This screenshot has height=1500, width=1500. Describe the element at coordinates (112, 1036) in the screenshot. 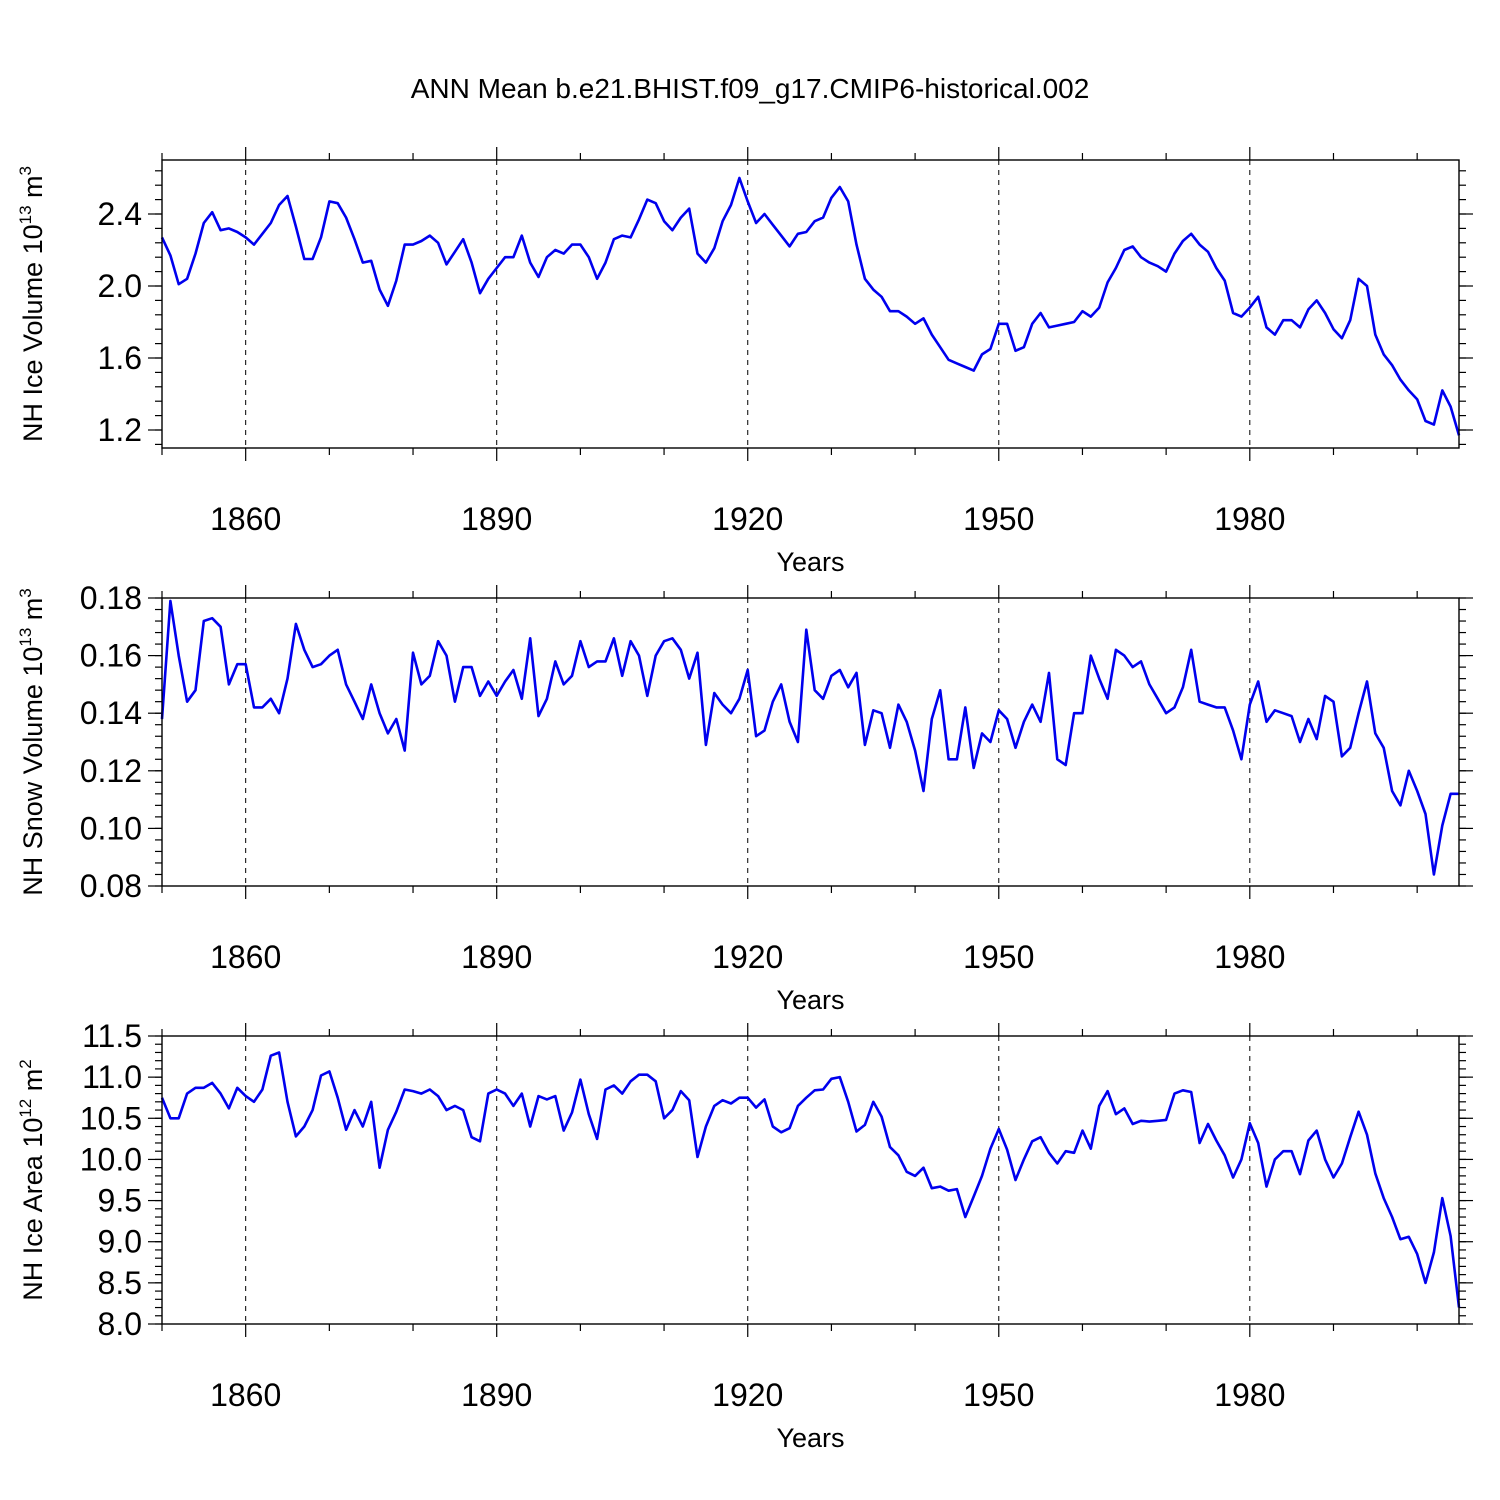

I see `y-tick-label: 11.5` at that location.